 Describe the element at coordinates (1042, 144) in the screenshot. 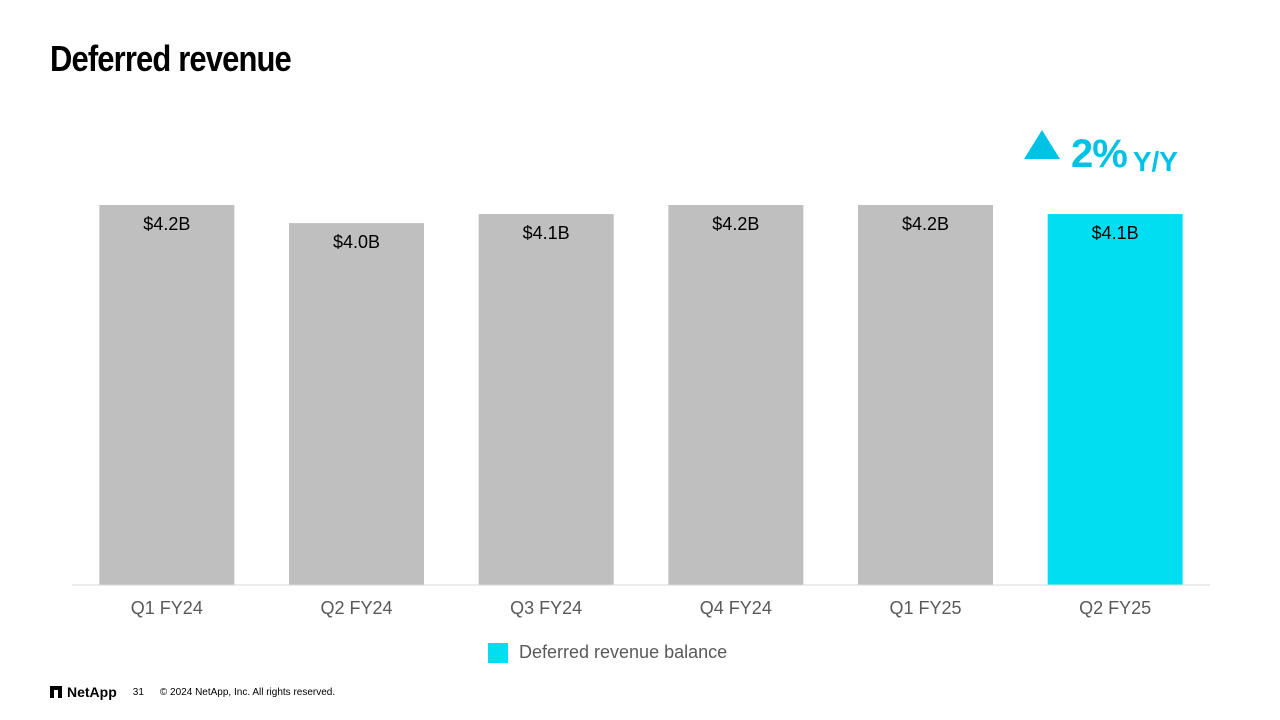

I see `up-arrow-icon` at that location.